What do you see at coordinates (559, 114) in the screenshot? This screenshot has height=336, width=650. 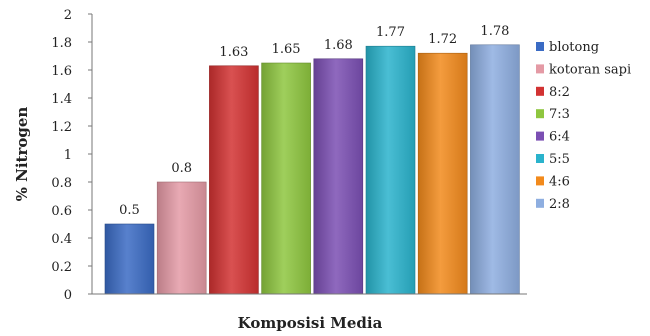 I see `legend-label: 7:3` at bounding box center [559, 114].